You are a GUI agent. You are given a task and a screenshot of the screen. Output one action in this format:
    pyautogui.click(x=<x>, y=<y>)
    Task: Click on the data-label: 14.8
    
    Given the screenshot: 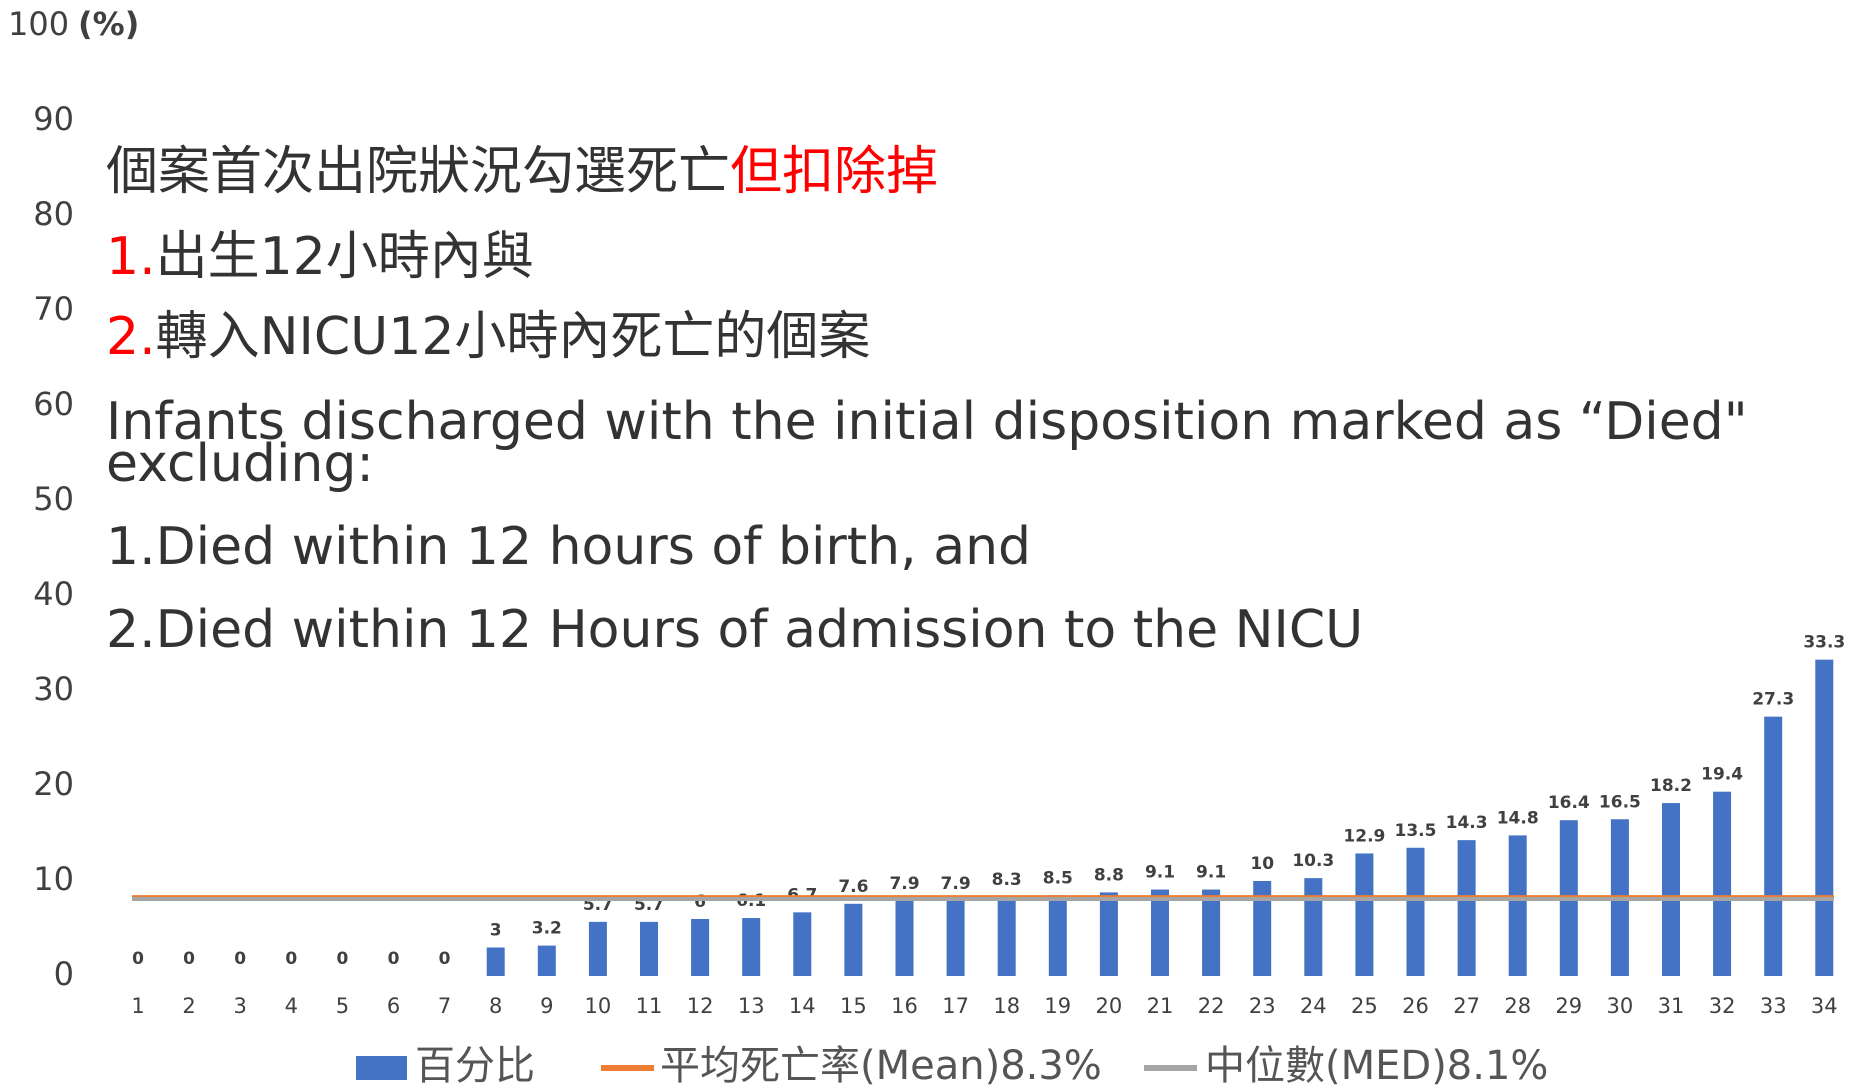 What is the action you would take?
    pyautogui.click(x=1518, y=818)
    